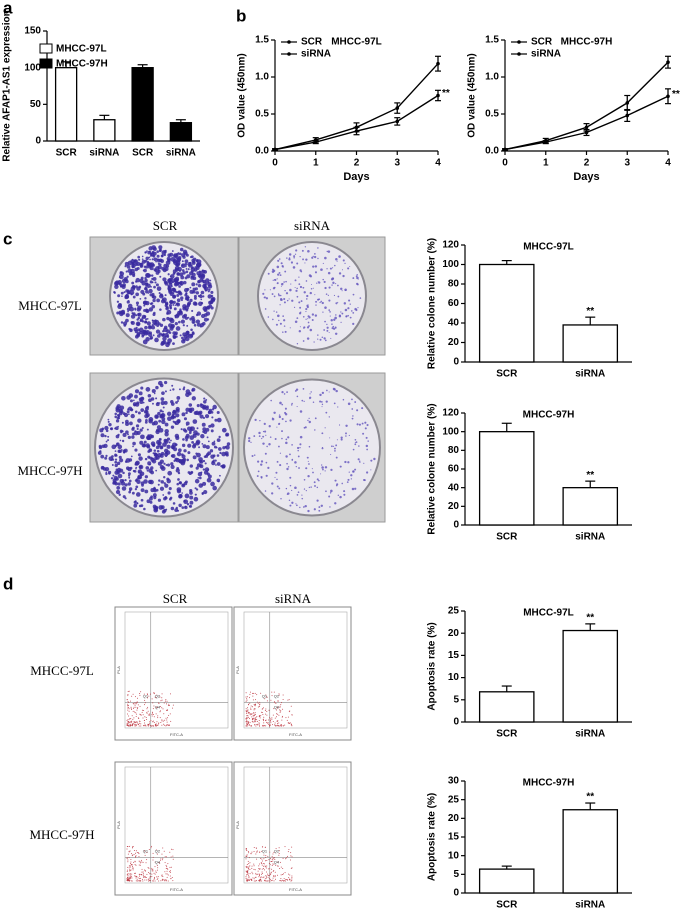 This screenshot has width=685, height=908. Describe the element at coordinates (242, 95) in the screenshot. I see `y-axis-label: OD value (450nm)` at that location.